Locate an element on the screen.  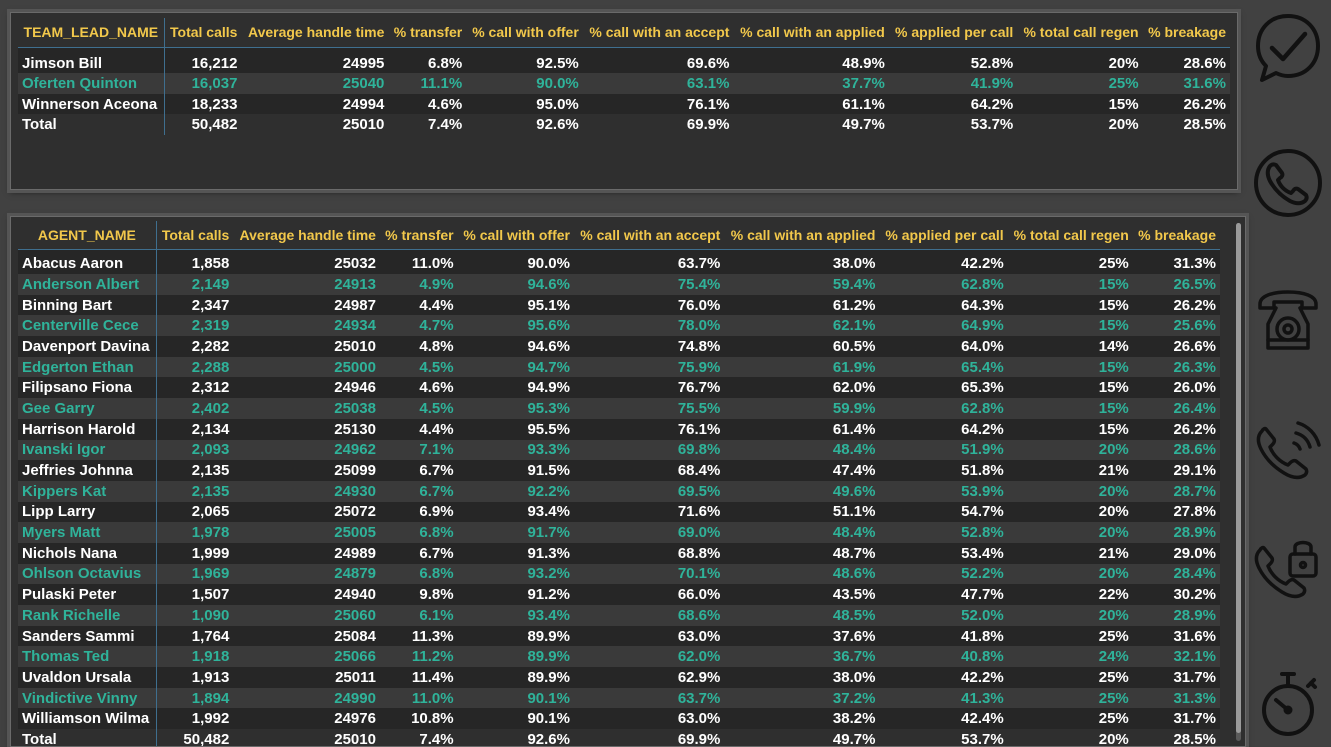
total-label: Total is located at coordinates (91, 125).